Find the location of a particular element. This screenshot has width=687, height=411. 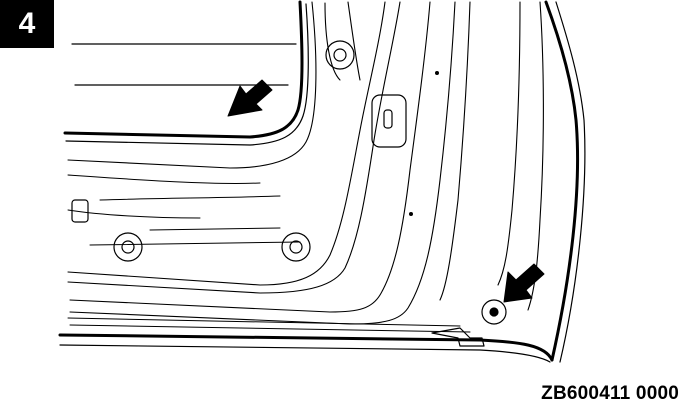

door-bottom-edge is located at coordinates (306, 340).